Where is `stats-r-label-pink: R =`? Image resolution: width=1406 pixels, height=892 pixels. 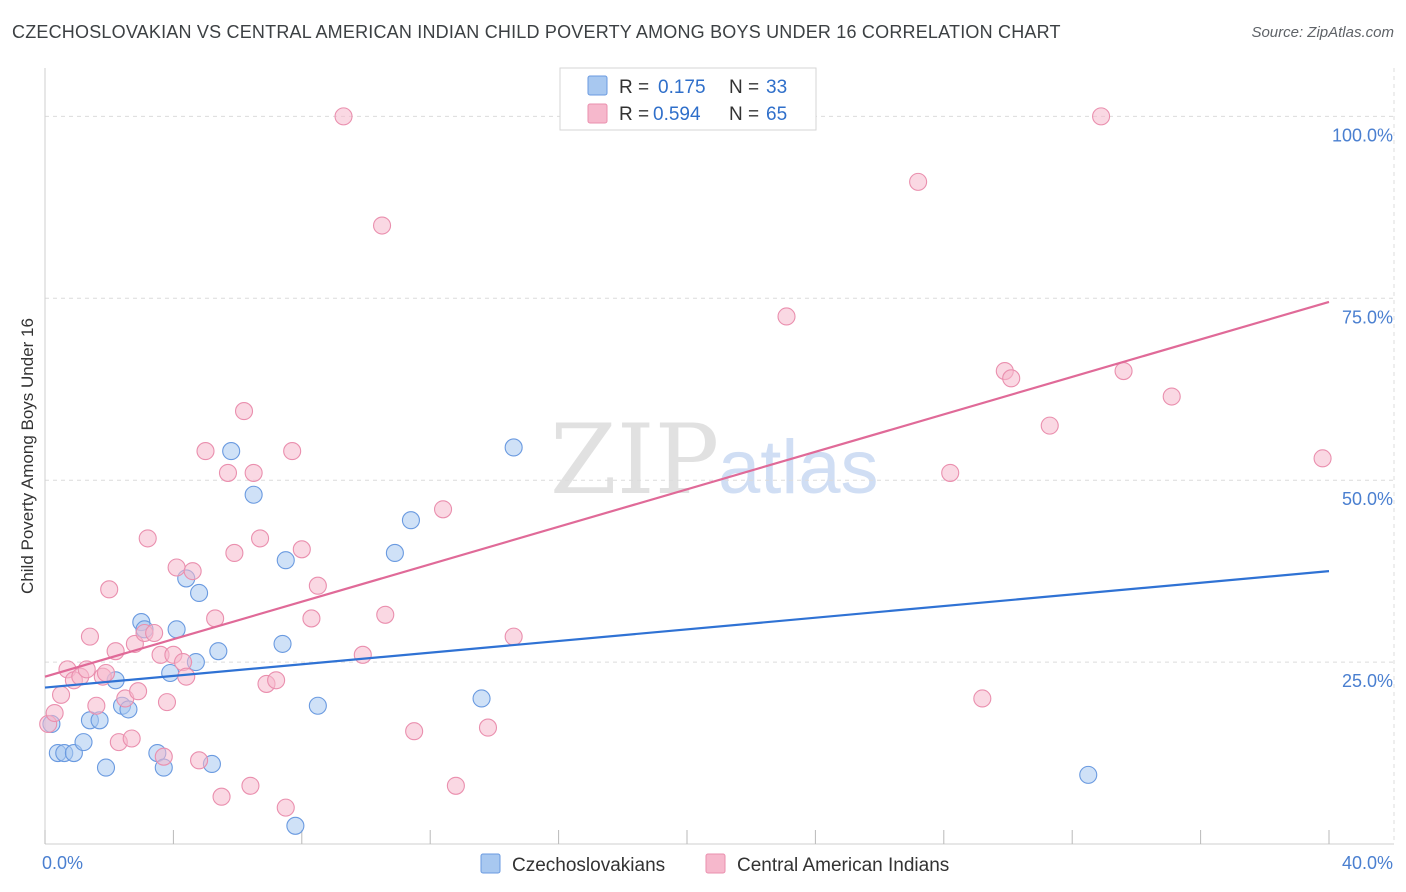 stats-r-label-pink: R = is located at coordinates (634, 114).